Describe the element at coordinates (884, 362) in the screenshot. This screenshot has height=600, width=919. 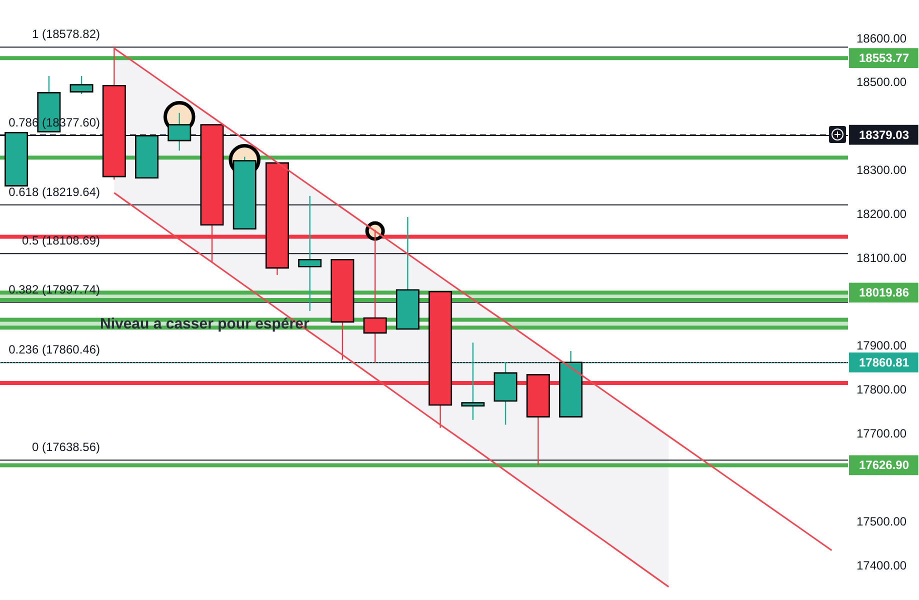
I see `ref-line-label: 17860.81` at that location.